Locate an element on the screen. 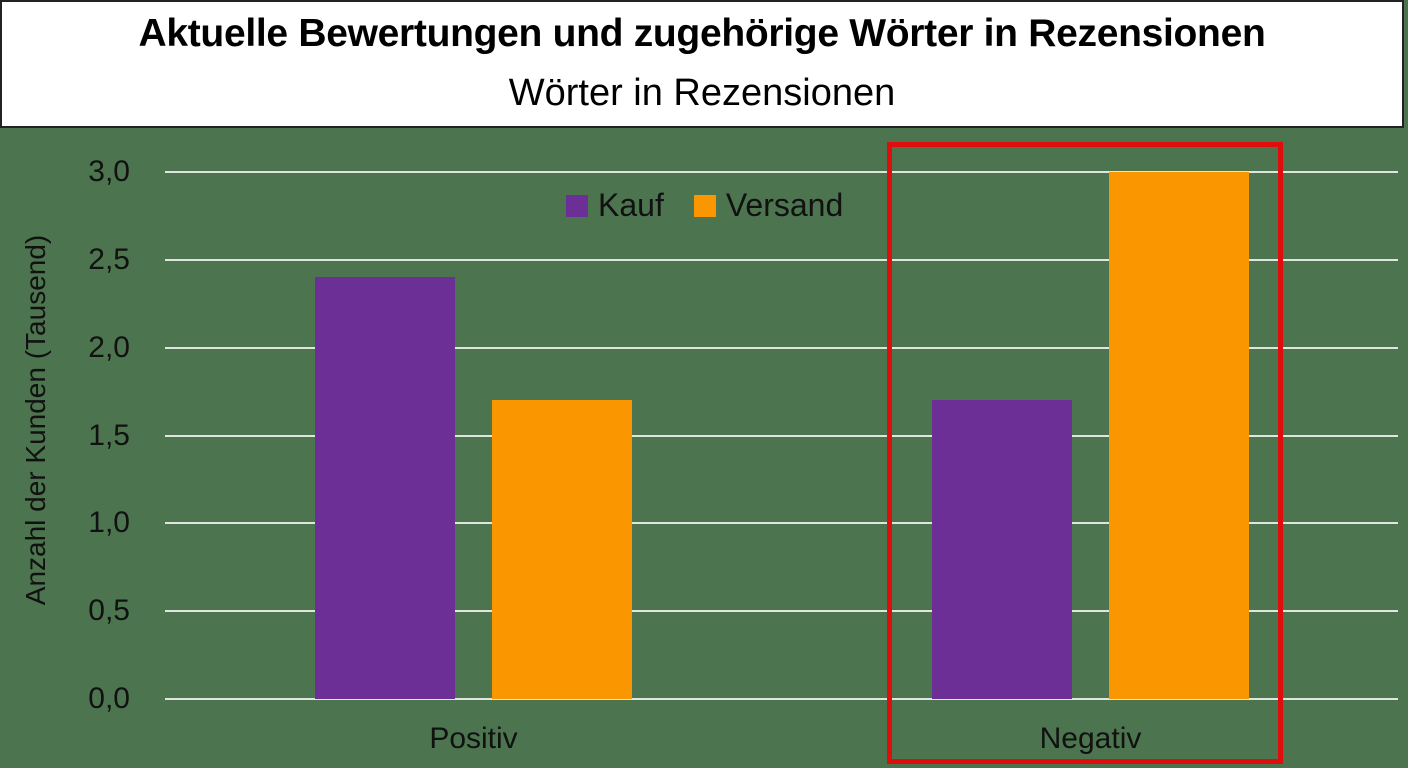 The image size is (1408, 768). legend-item-kauf: Kauf is located at coordinates (615, 205).